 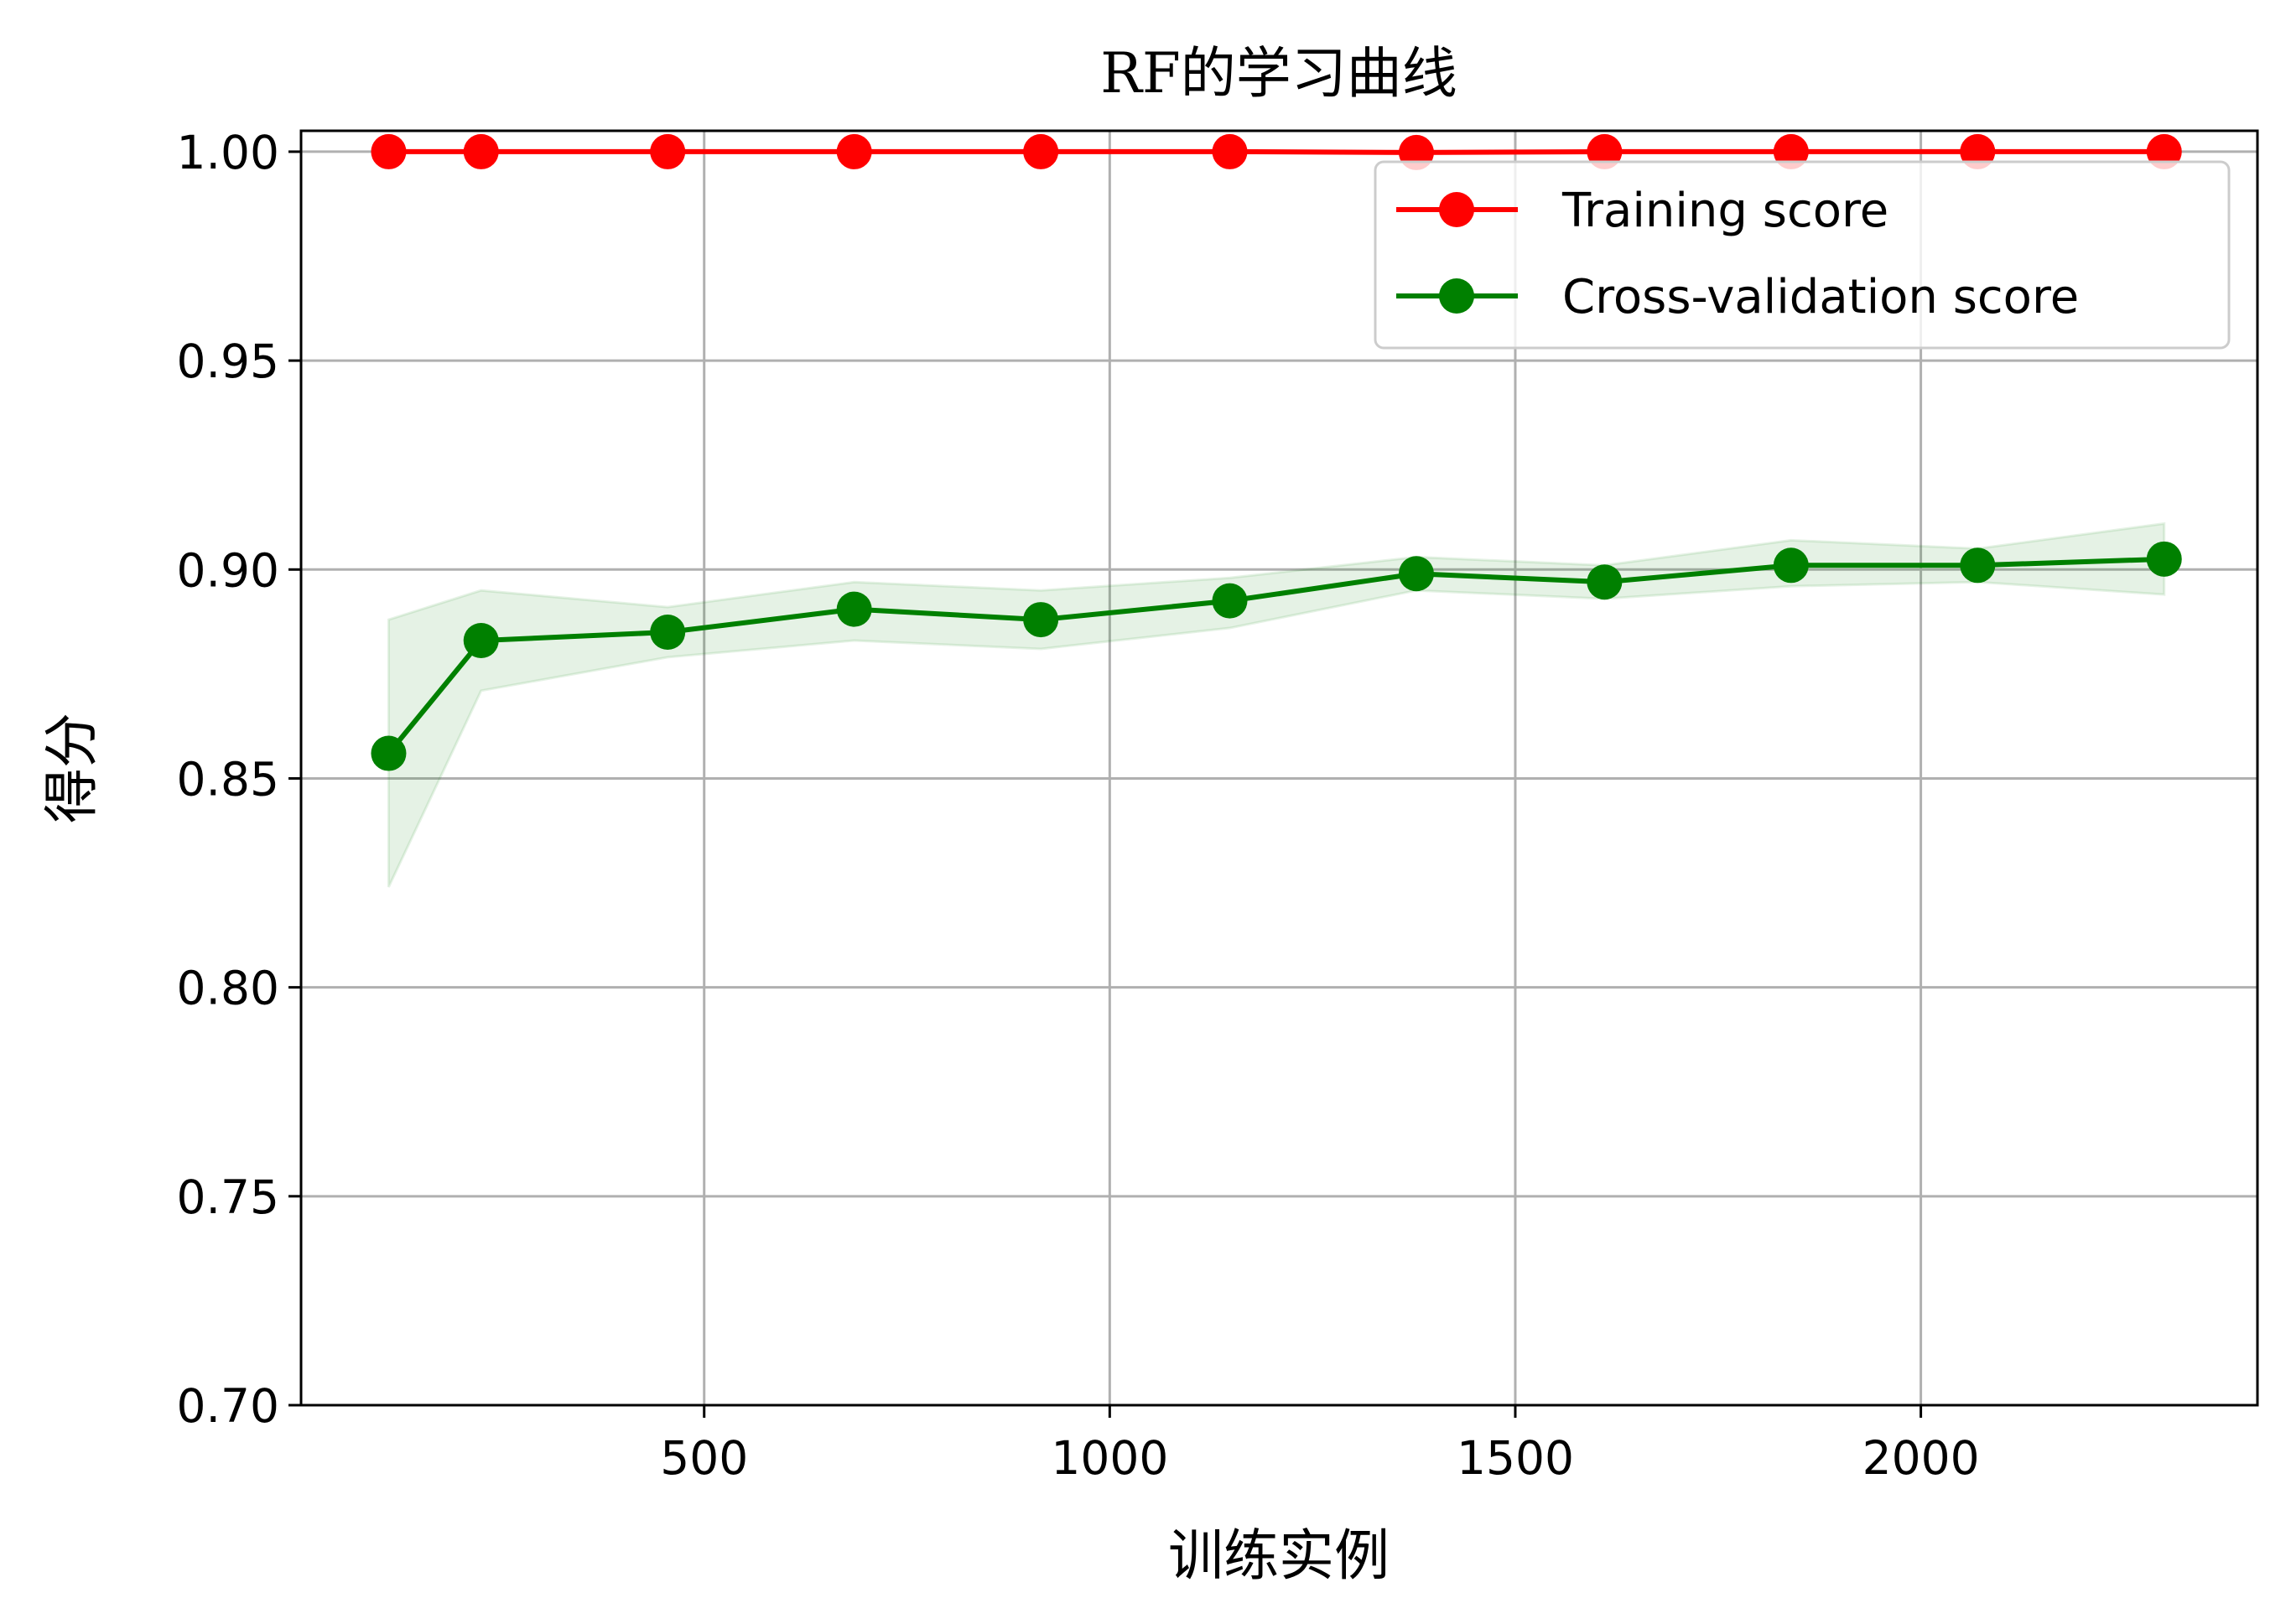 What do you see at coordinates (228, 1197) in the screenshot?
I see `y-tick-label: 0.75` at bounding box center [228, 1197].